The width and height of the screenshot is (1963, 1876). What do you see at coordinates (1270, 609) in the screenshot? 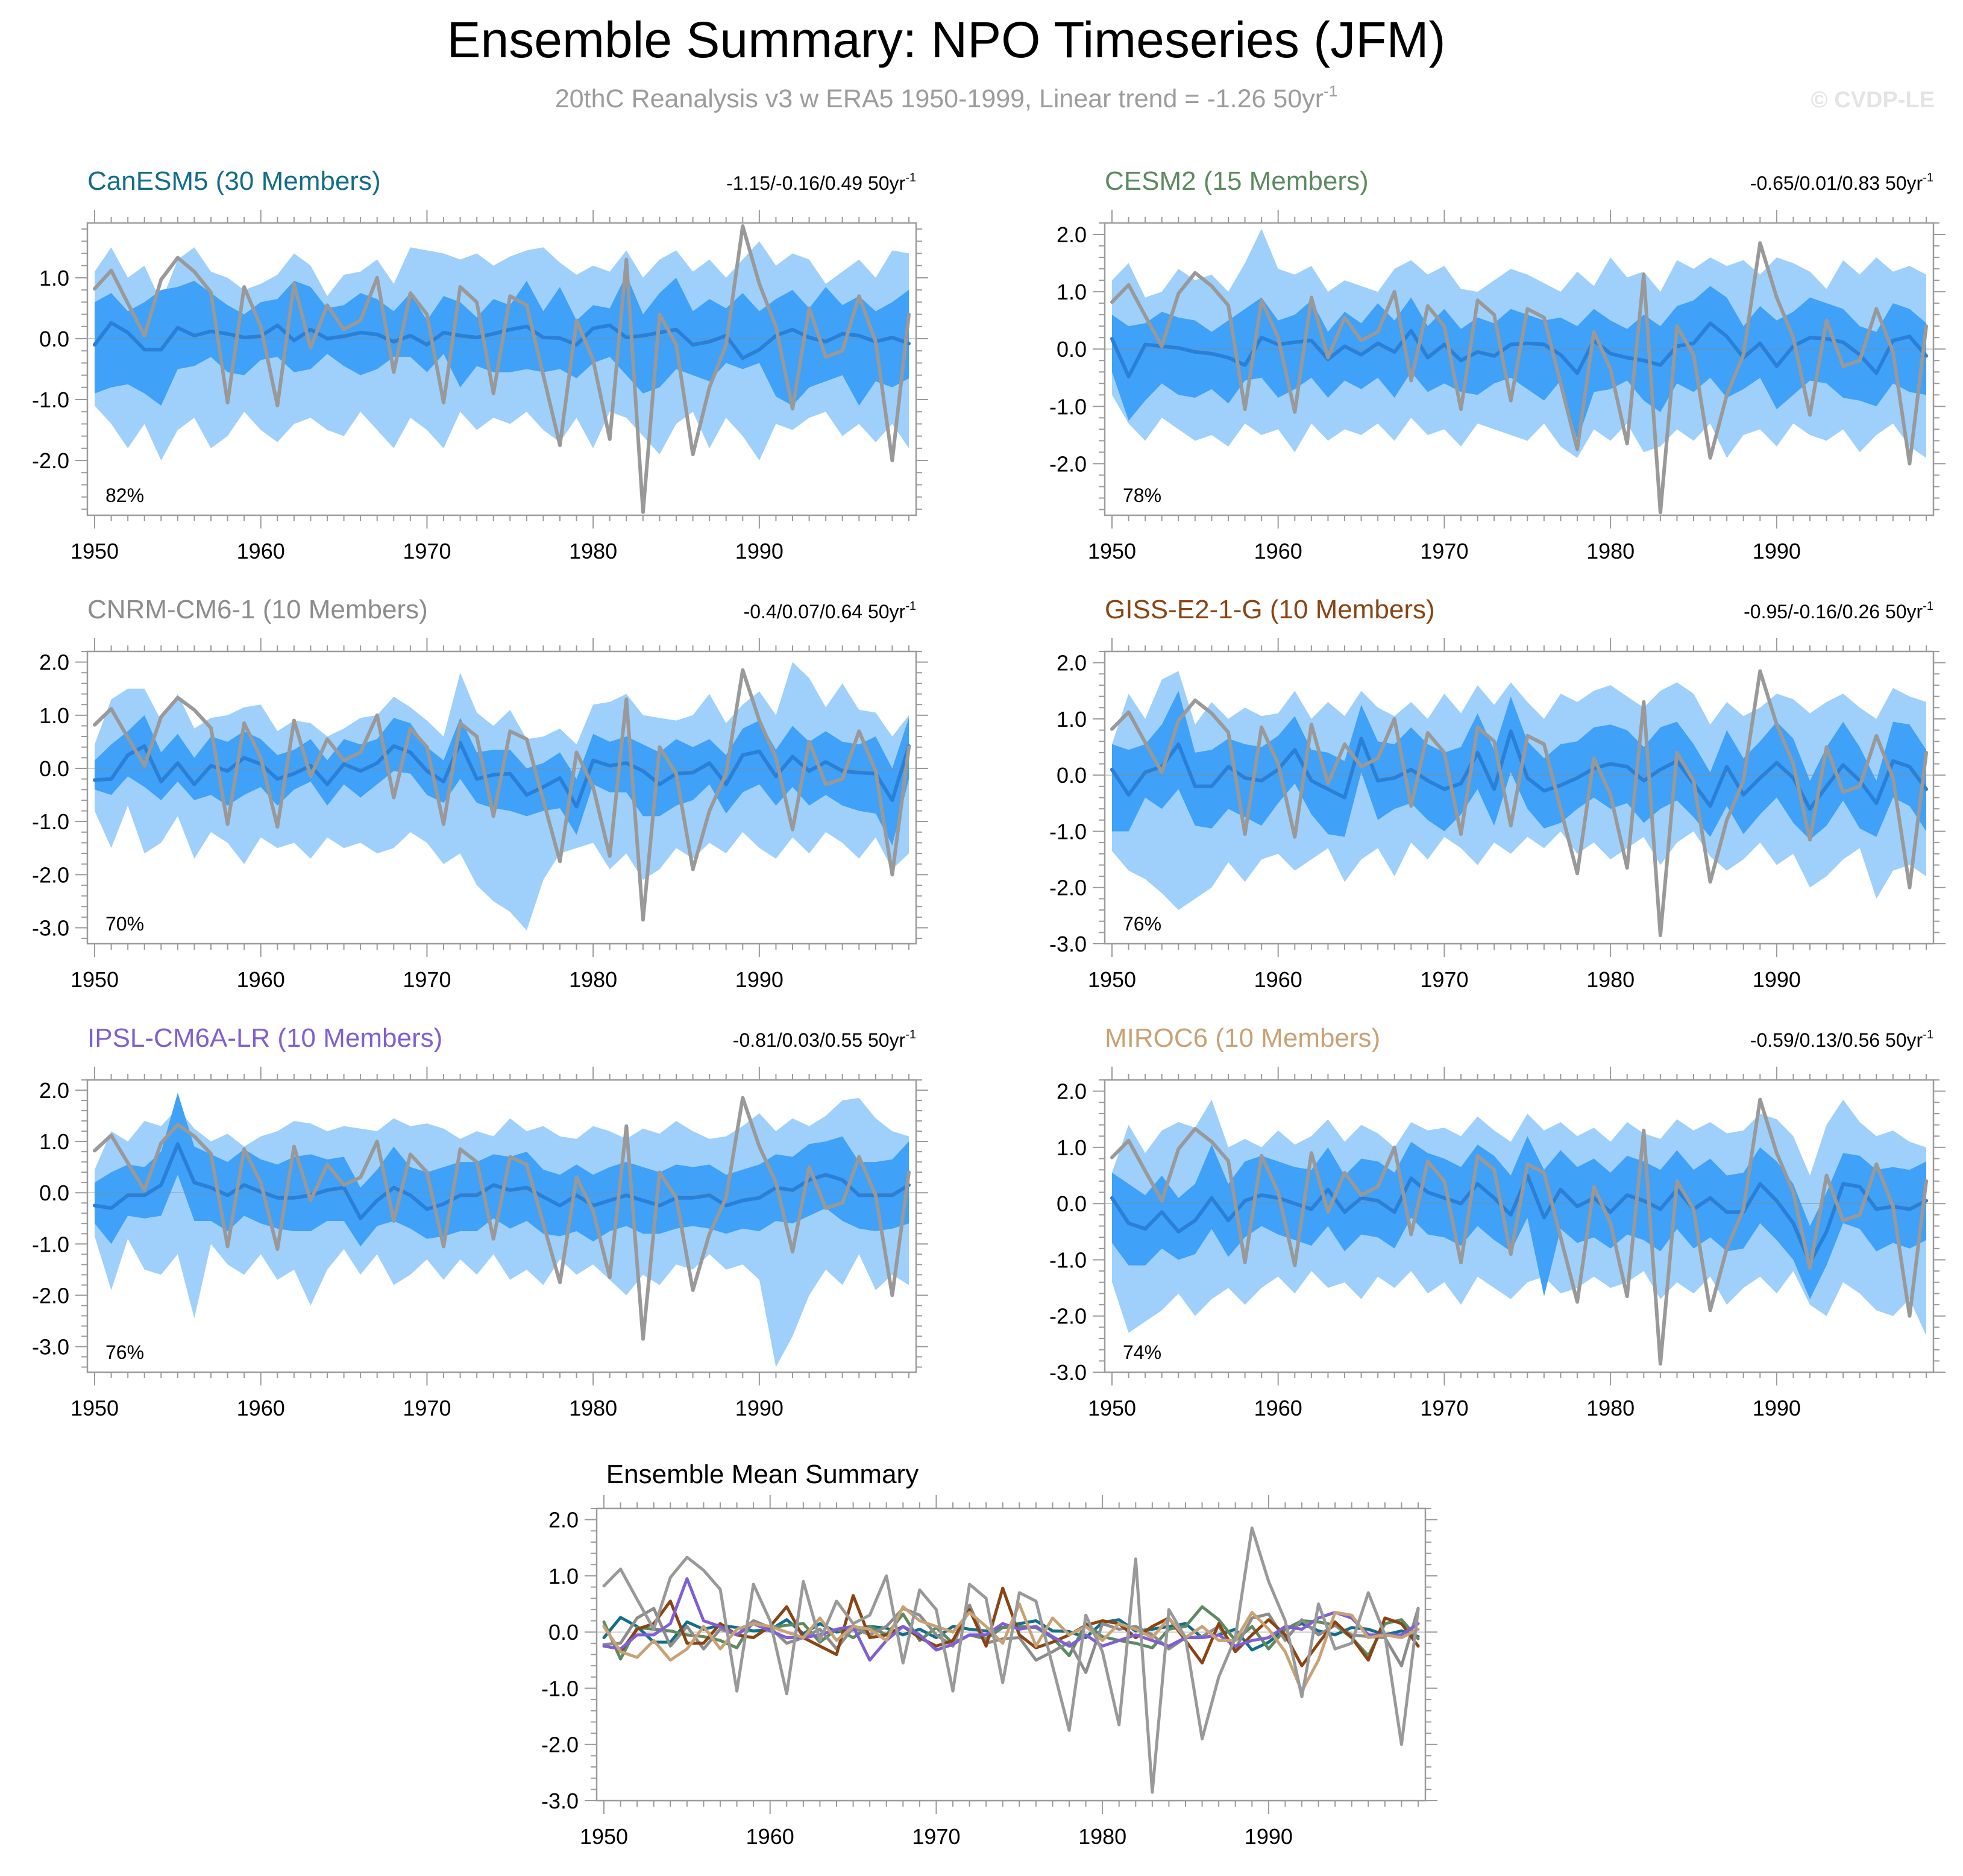
I see `panel-title: GISS-E2-1-G (10 Members)` at bounding box center [1270, 609].